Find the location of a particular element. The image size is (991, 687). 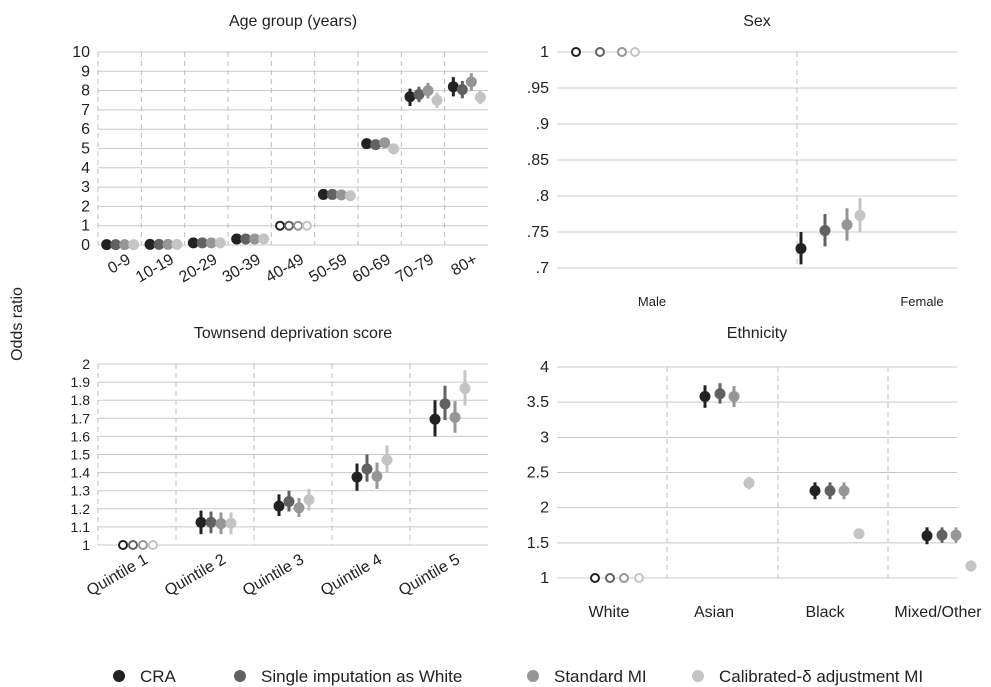

panel-title: Townsend deprivation score is located at coordinates (293, 333).